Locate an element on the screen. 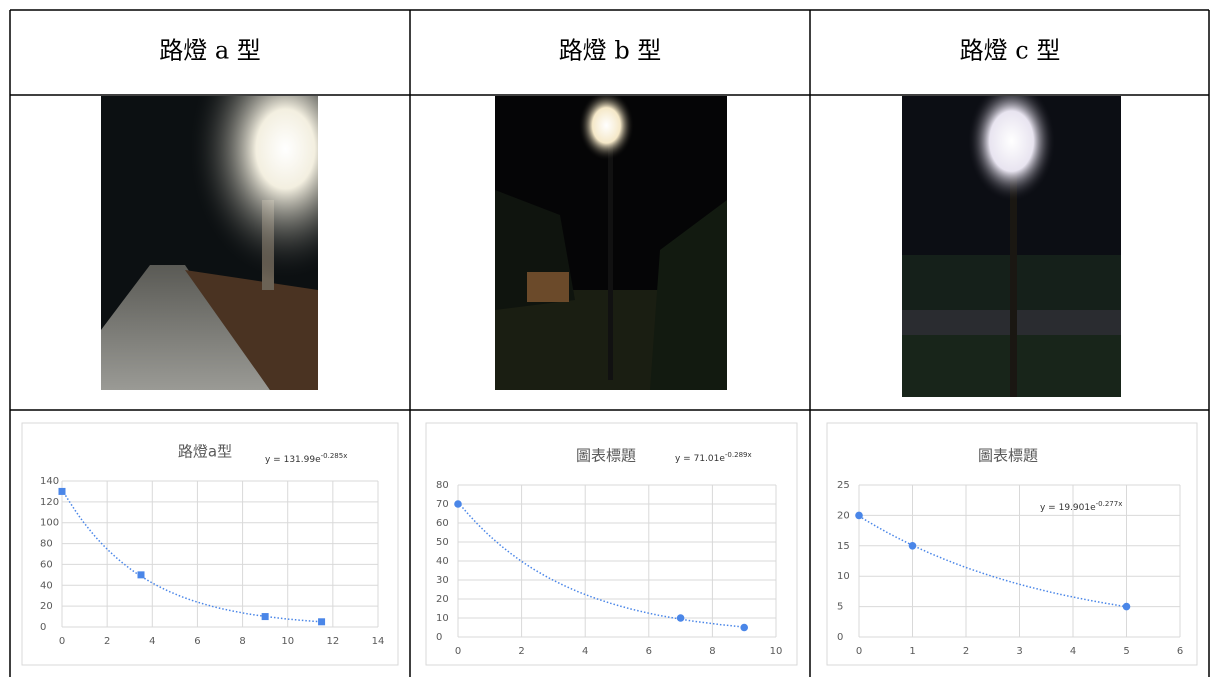 The height and width of the screenshot is (677, 1211). header-cell: 路燈 c 型 is located at coordinates (1010, 51).